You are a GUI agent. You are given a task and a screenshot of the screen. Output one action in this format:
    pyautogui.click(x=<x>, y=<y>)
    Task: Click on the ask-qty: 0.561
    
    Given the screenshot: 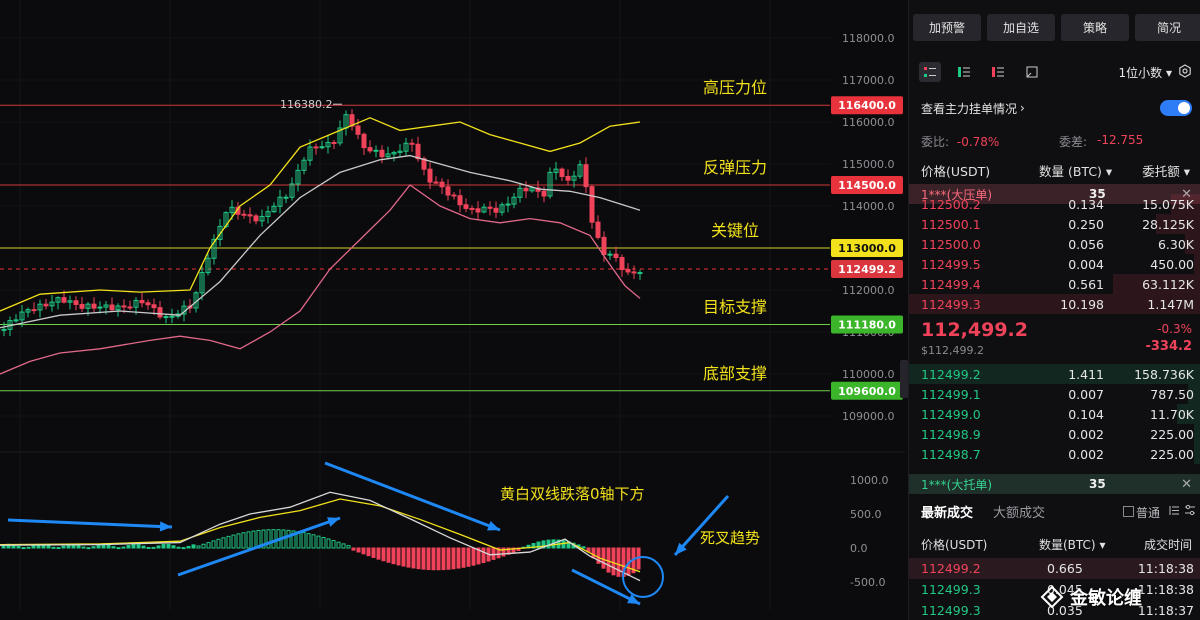 What is the action you would take?
    pyautogui.click(x=1086, y=284)
    